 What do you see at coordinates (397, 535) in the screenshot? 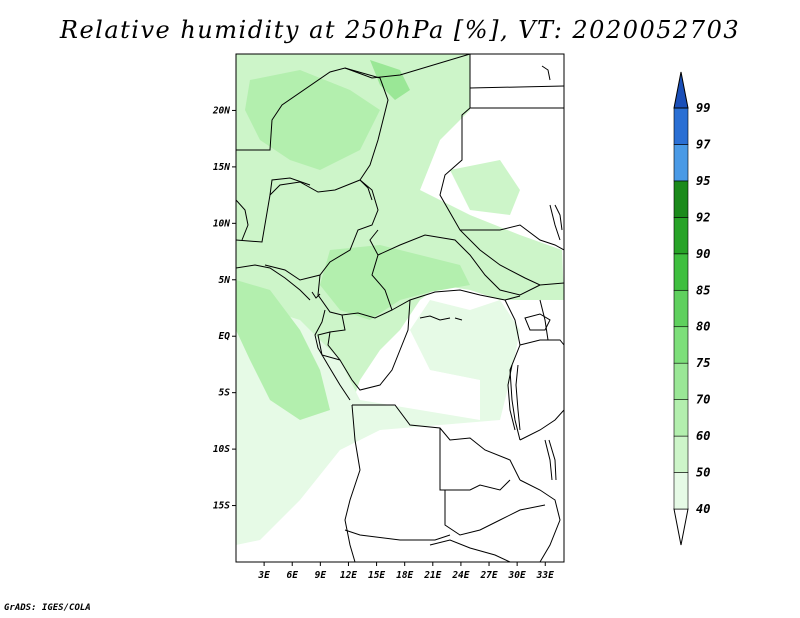
I see `border-angola-south` at bounding box center [397, 535].